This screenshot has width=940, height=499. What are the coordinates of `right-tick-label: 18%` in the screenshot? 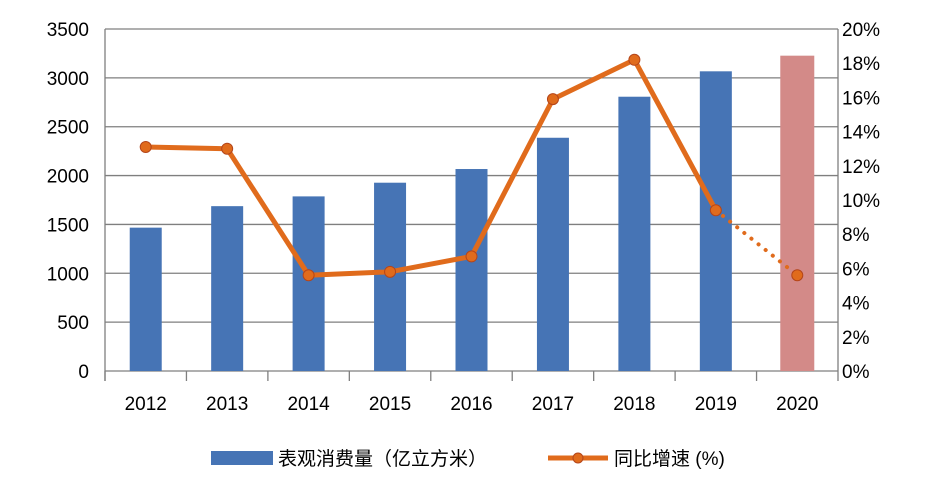 It's located at (861, 64).